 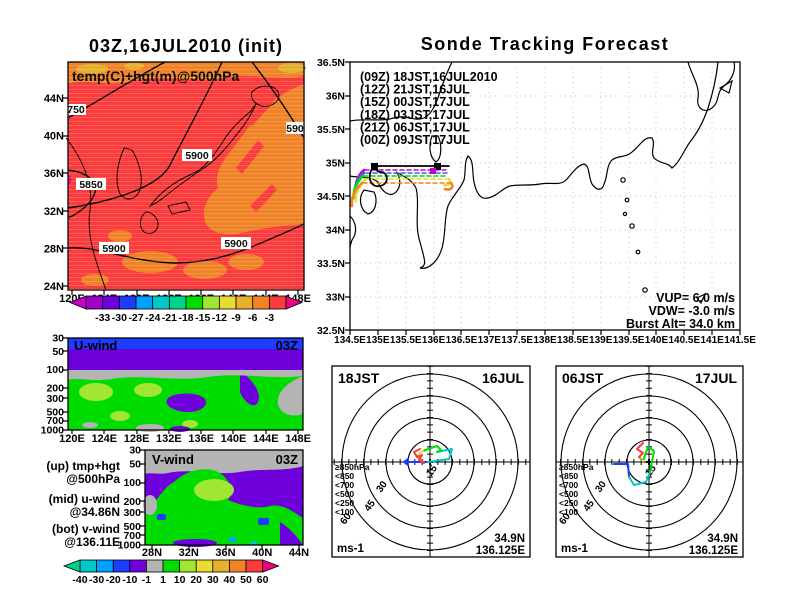 What do you see at coordinates (135, 318) in the screenshot?
I see `colorbar-label: -27` at bounding box center [135, 318].